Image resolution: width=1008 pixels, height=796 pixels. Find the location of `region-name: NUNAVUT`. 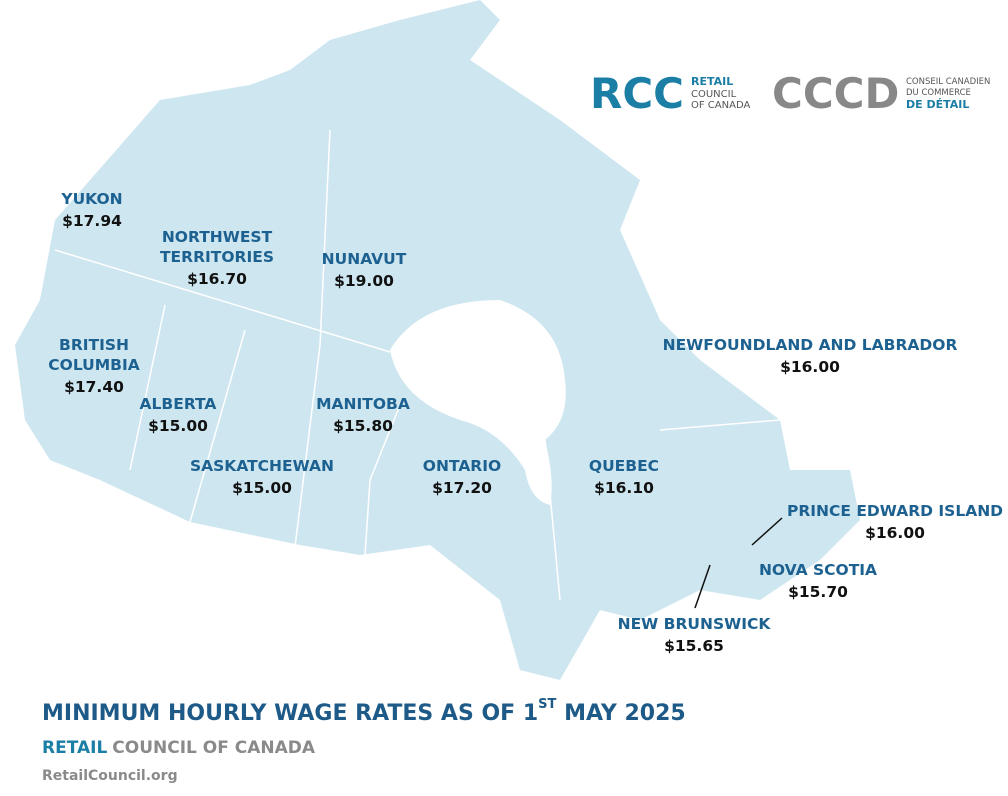

region-name: NUNAVUT is located at coordinates (364, 259).